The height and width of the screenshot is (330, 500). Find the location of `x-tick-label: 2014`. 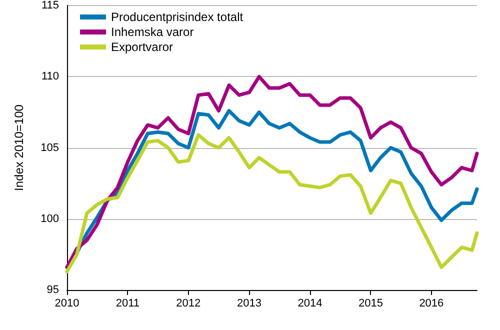

x-tick-label: 2014 is located at coordinates (310, 304).